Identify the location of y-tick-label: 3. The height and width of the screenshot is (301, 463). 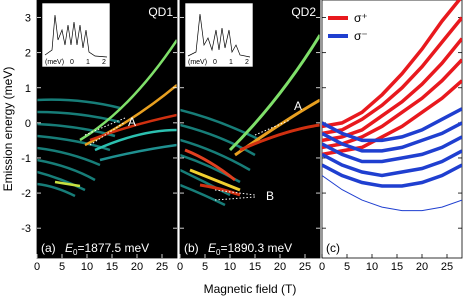
(28, 19).